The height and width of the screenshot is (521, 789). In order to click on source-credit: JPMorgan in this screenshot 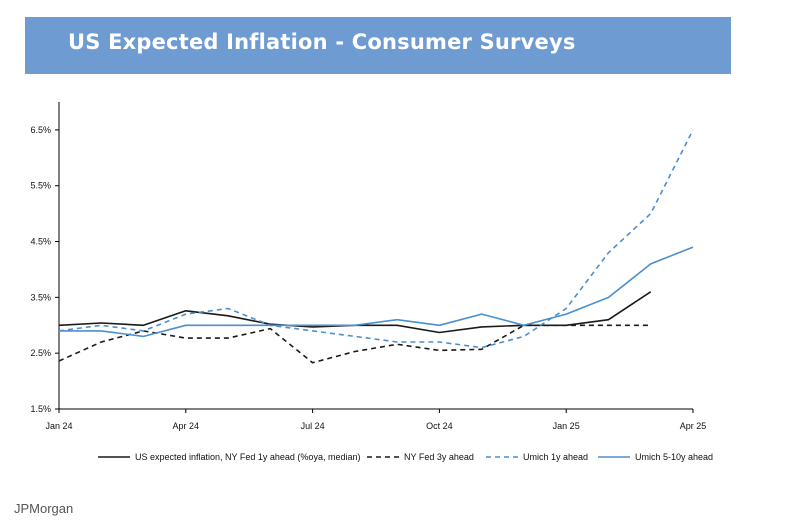, I will do `click(44, 508)`.